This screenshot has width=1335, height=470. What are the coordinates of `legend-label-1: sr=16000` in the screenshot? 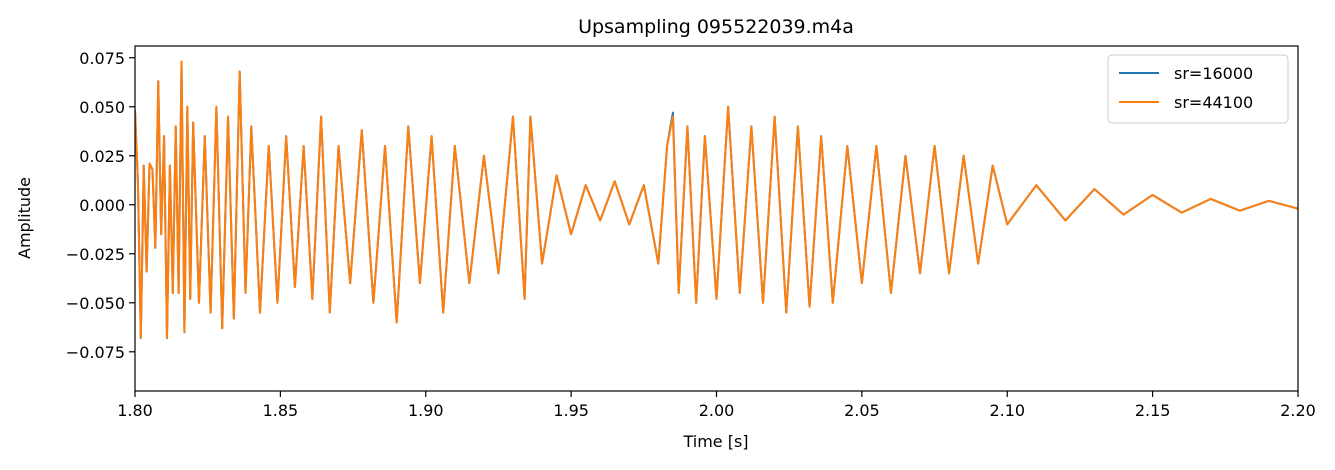 It's located at (1213, 73).